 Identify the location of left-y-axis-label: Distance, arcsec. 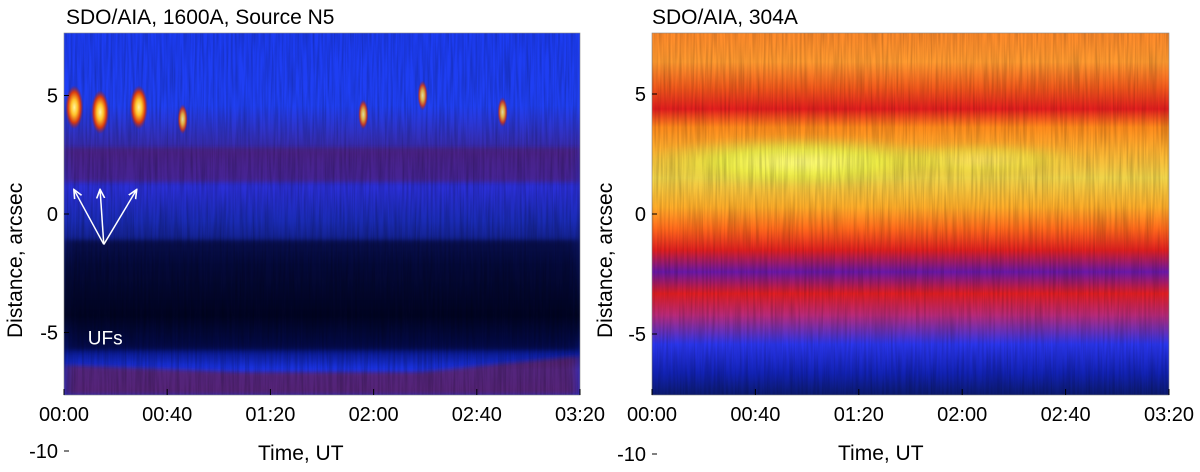
(15, 260).